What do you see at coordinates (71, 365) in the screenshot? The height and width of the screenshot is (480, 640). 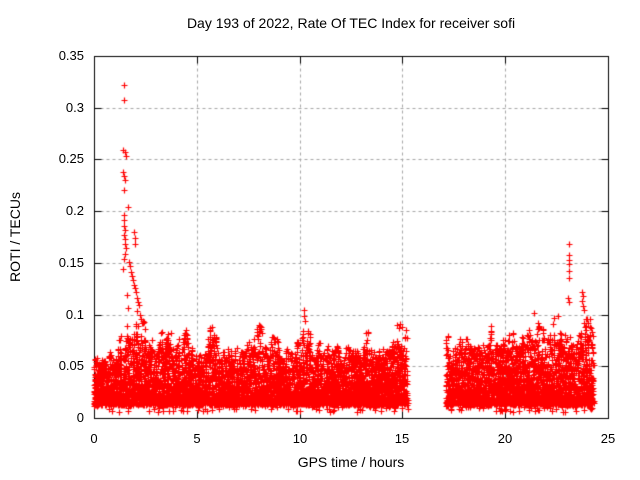 I see `y-tick-label: 0.05` at bounding box center [71, 365].